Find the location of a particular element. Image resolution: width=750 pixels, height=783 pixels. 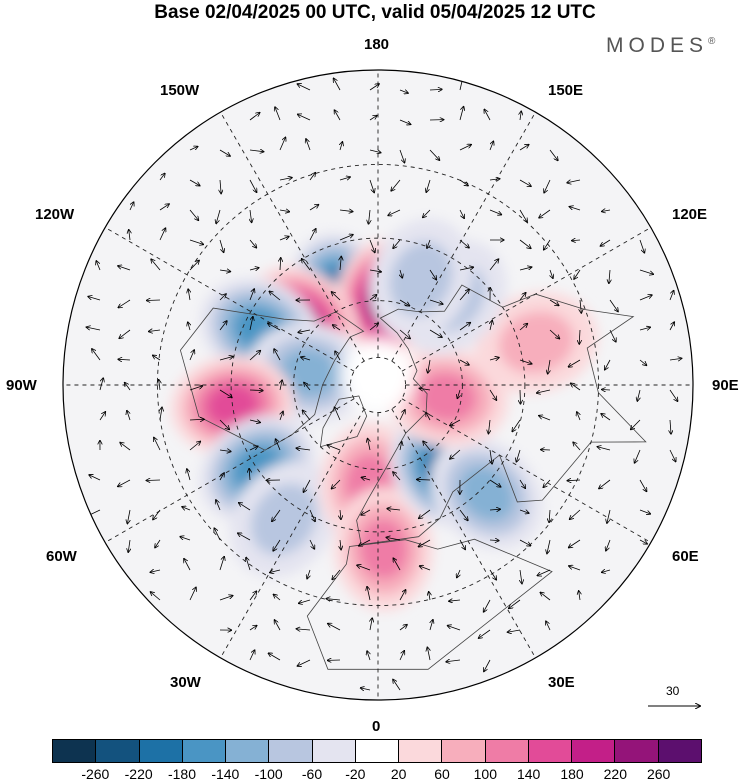

lon-label-0: 0 is located at coordinates (376, 726).